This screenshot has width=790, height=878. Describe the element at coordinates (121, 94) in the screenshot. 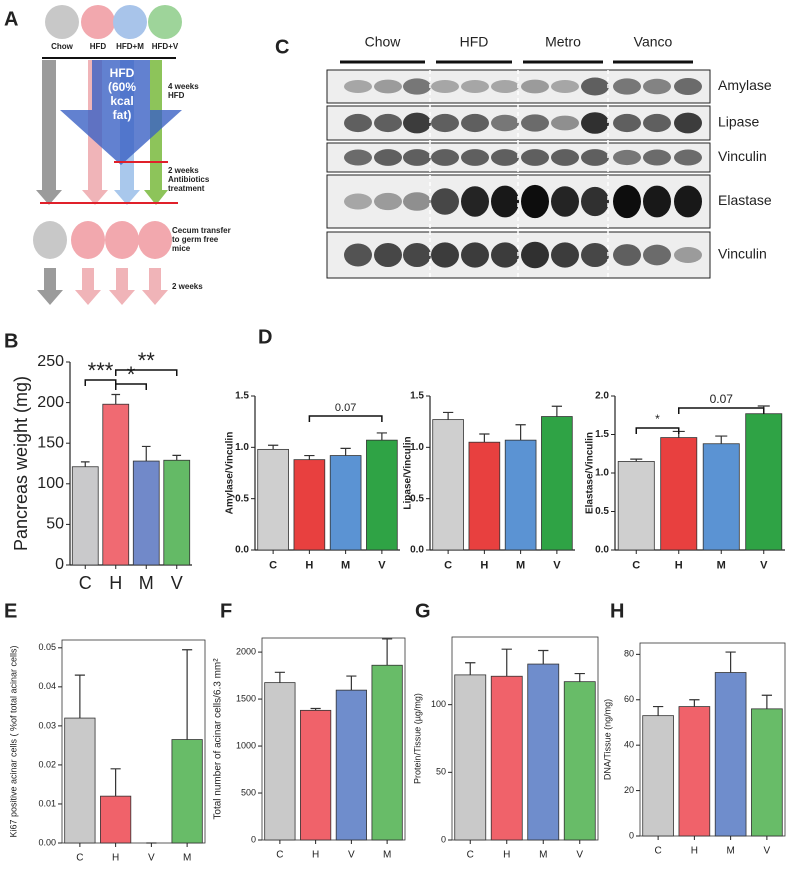

I see `arrow-text: HFD (60% kcal fat)` at that location.